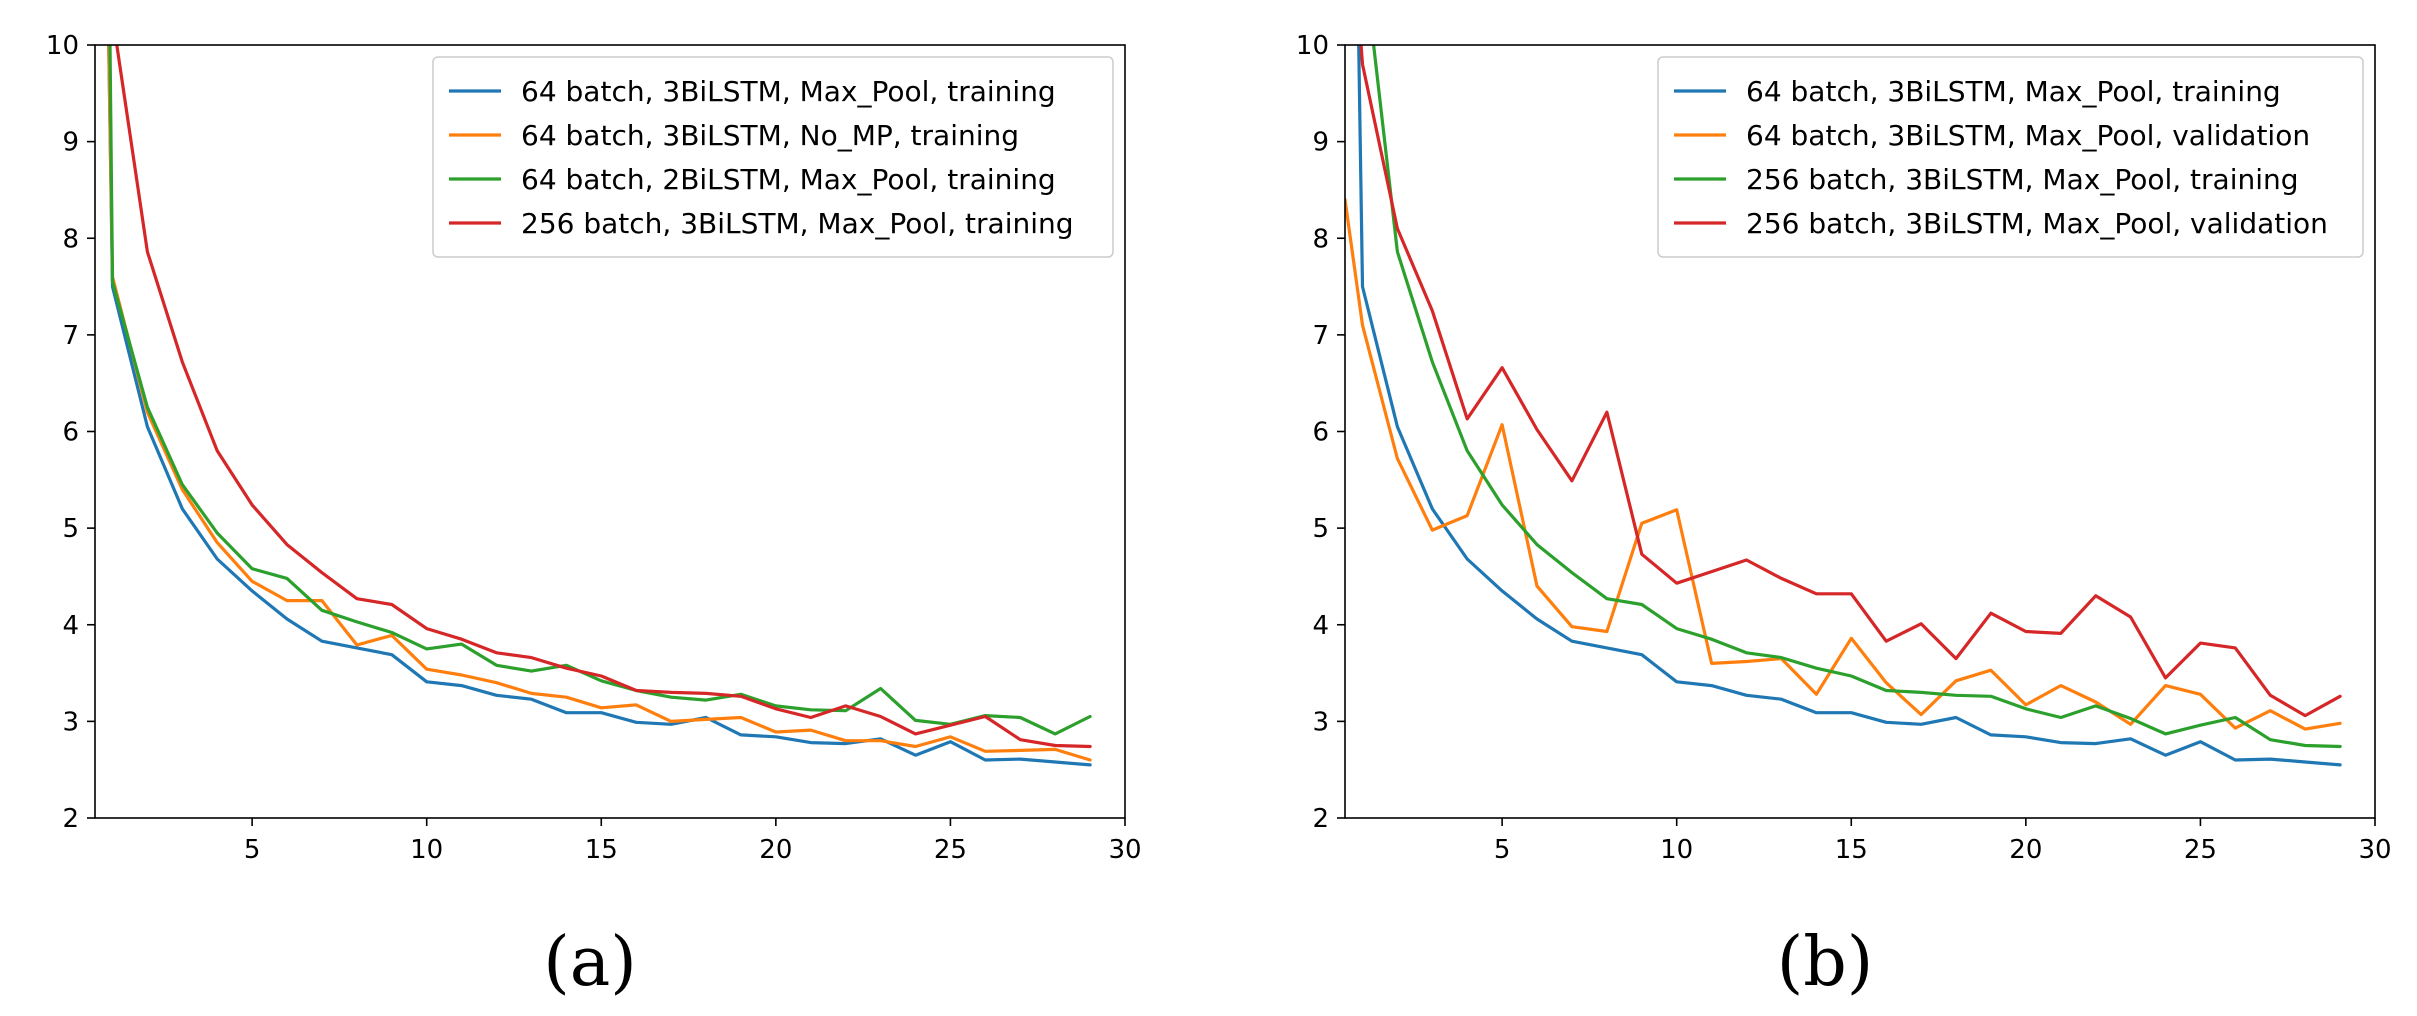 This screenshot has width=2417, height=1016. What do you see at coordinates (2037, 223) in the screenshot?
I see `legend-entry-4: 256 batch, 3BiLSTM, Max_Pool, validation` at bounding box center [2037, 223].